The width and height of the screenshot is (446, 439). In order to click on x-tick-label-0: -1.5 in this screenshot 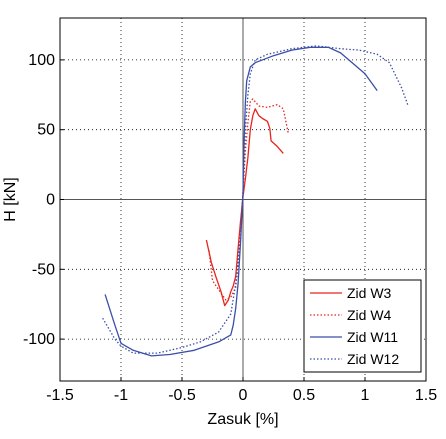, I will do `click(60, 395)`.